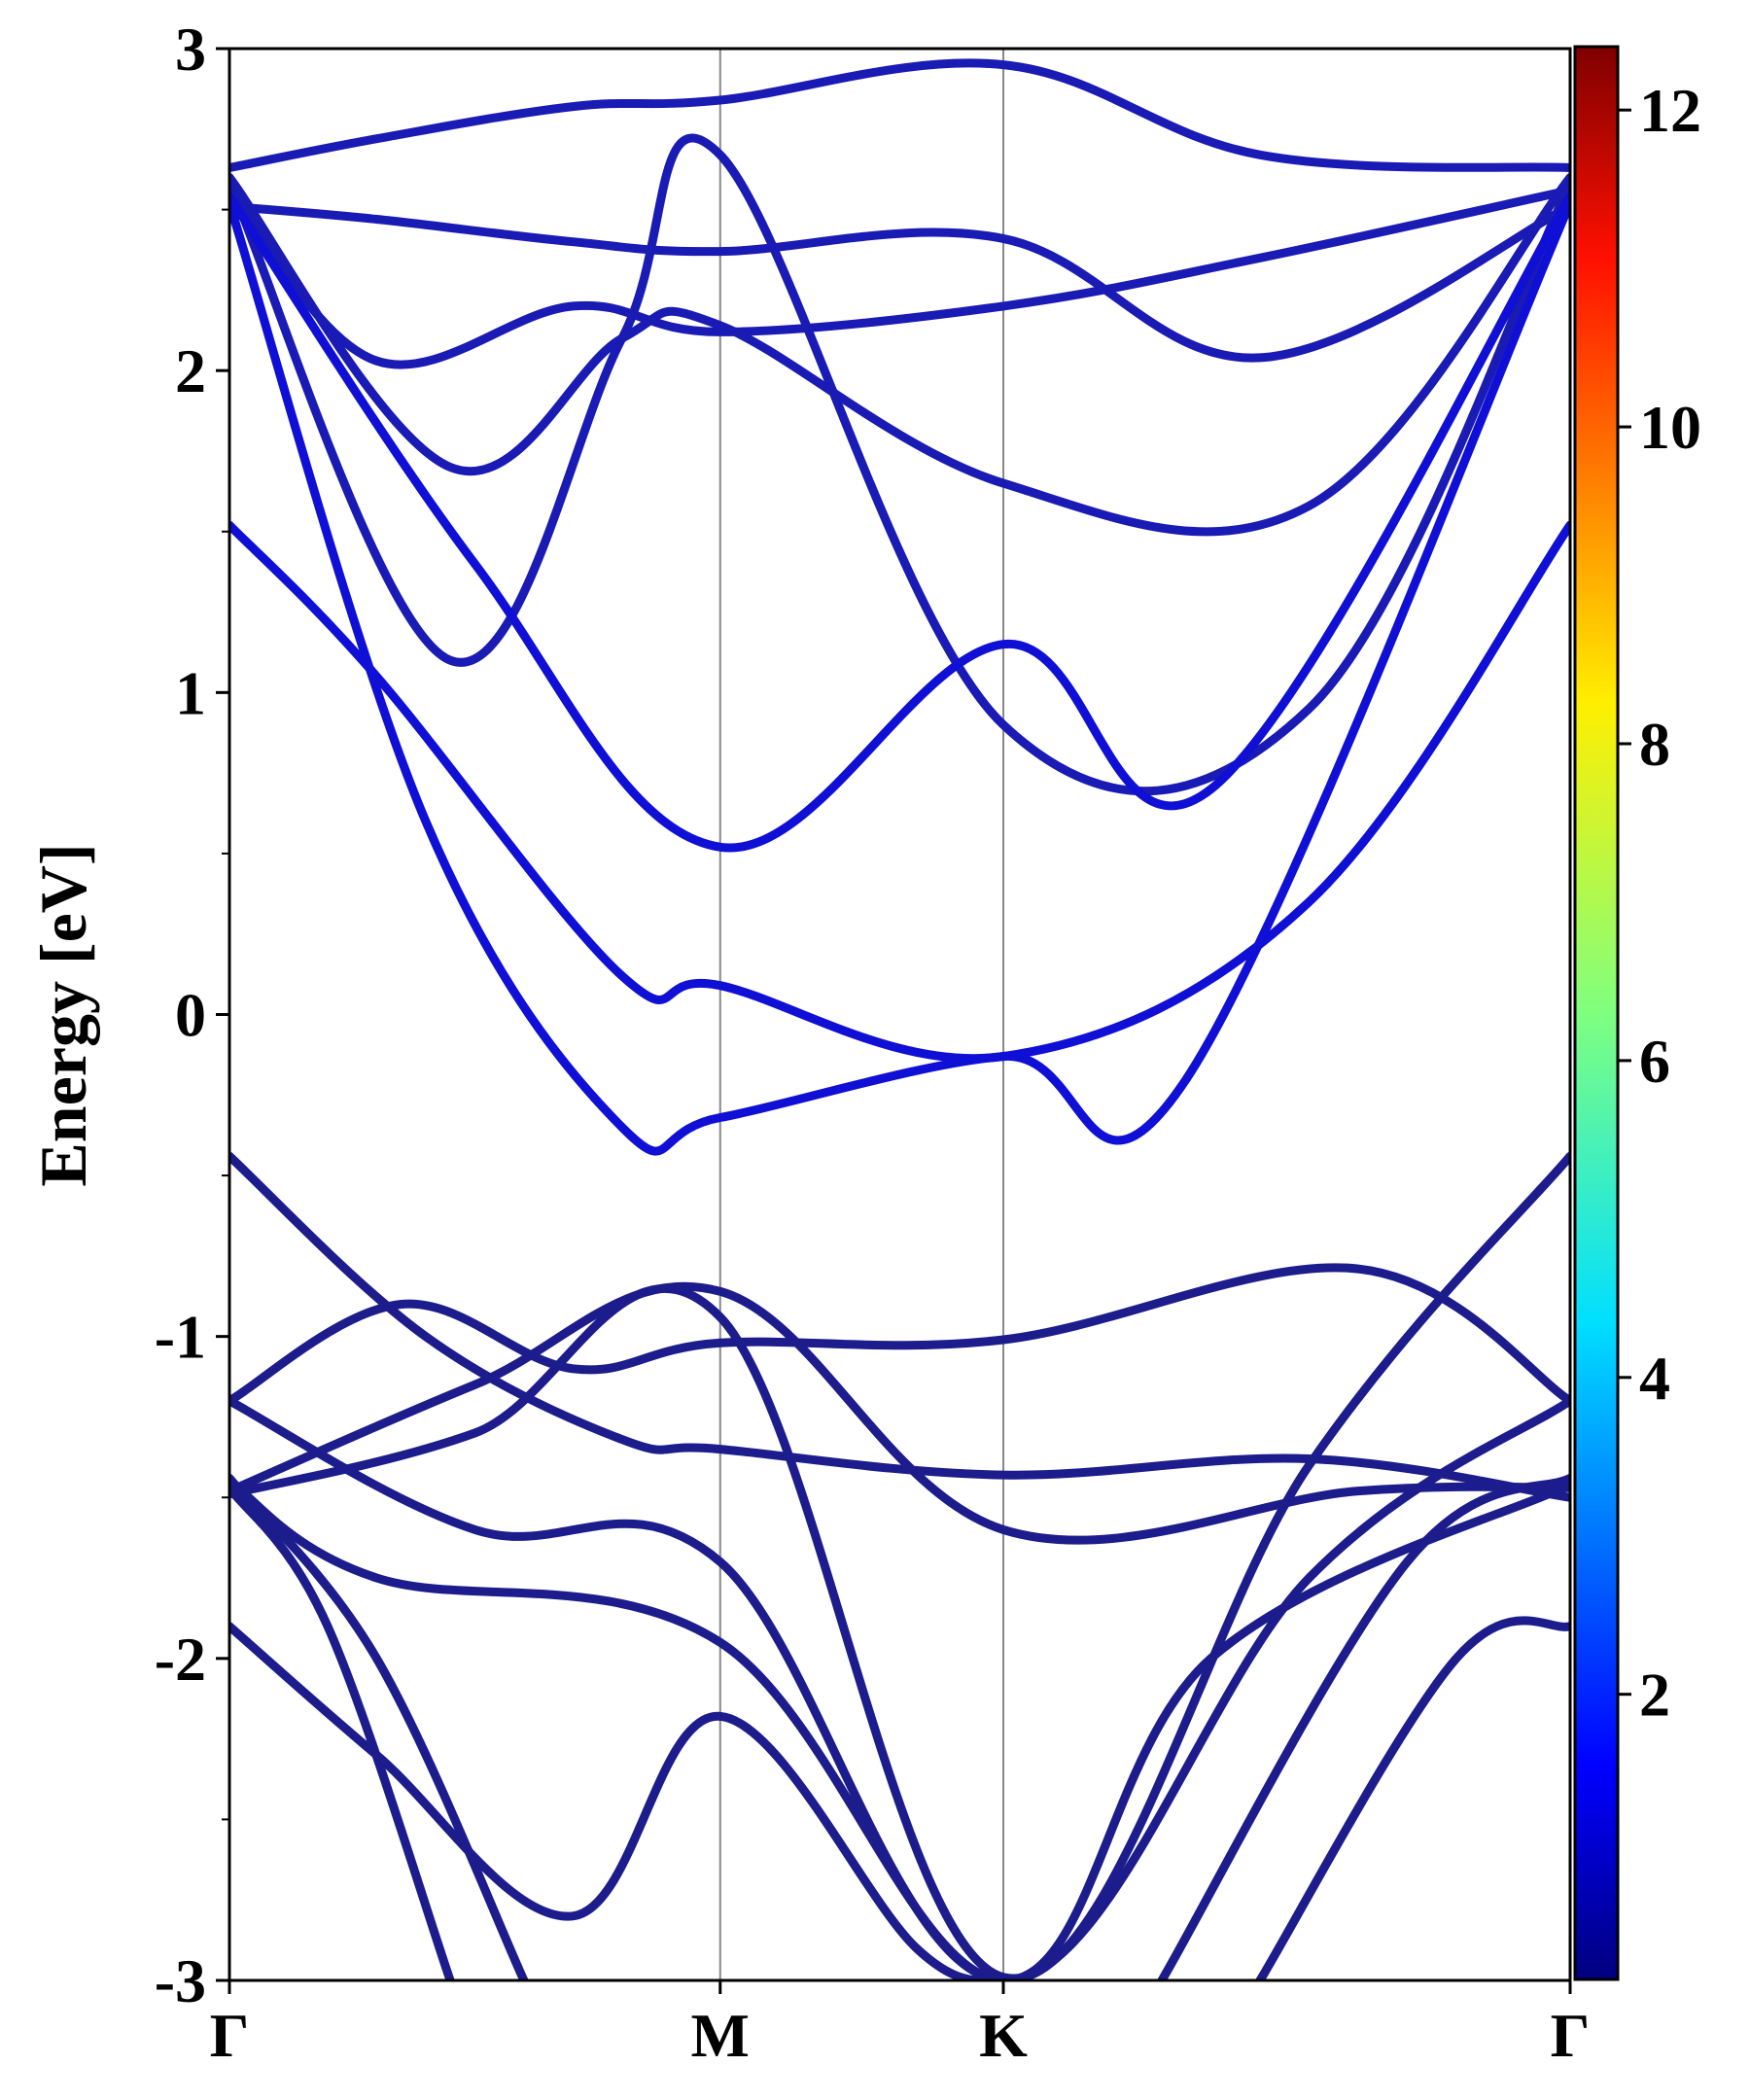  Describe the element at coordinates (1596, 1013) in the screenshot. I see `colorbar-gradient` at that location.